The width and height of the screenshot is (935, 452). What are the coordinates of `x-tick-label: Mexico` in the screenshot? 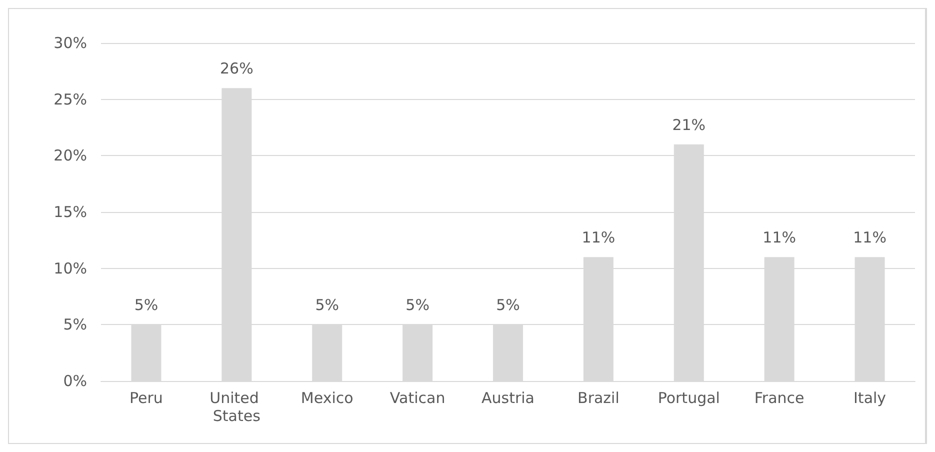 It's located at (327, 398).